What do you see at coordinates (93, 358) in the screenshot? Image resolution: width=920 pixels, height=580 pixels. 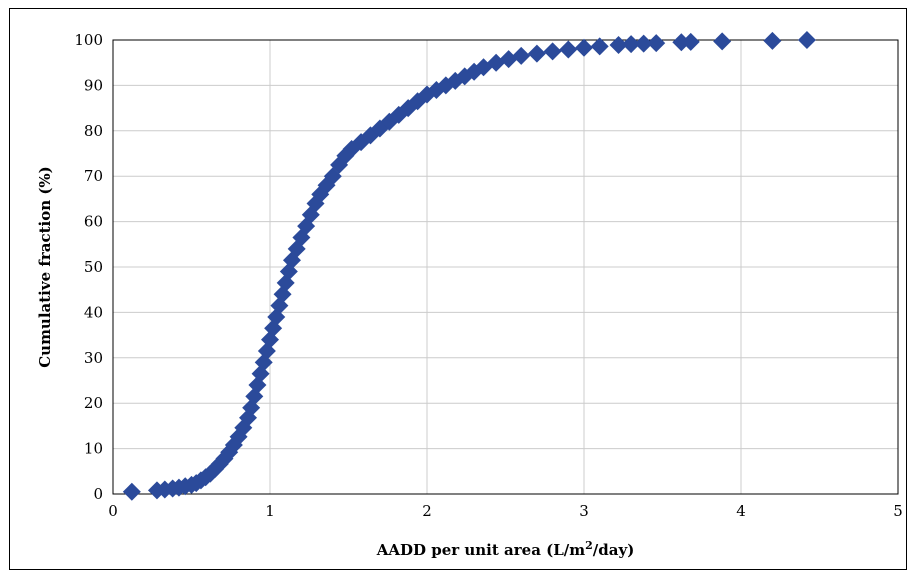 I see `y-tick-label: 30` at bounding box center [93, 358].